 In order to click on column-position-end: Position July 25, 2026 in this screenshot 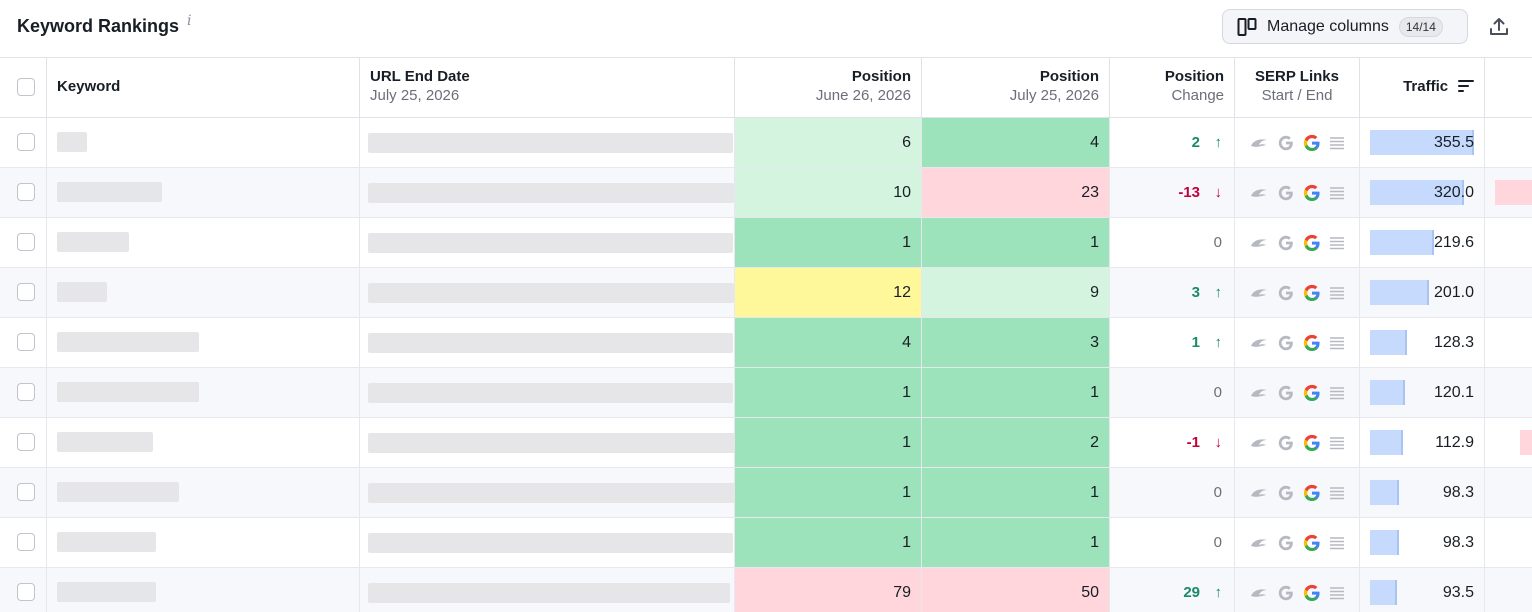, I will do `click(1016, 88)`.